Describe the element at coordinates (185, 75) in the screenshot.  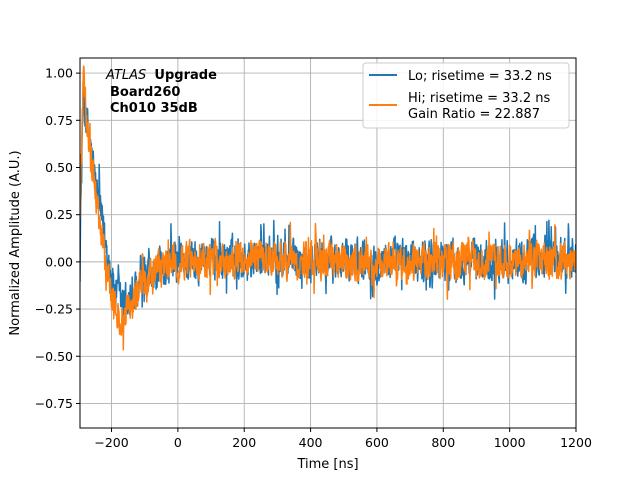
I see `annotation-experiment-suffix: Upgrade` at that location.